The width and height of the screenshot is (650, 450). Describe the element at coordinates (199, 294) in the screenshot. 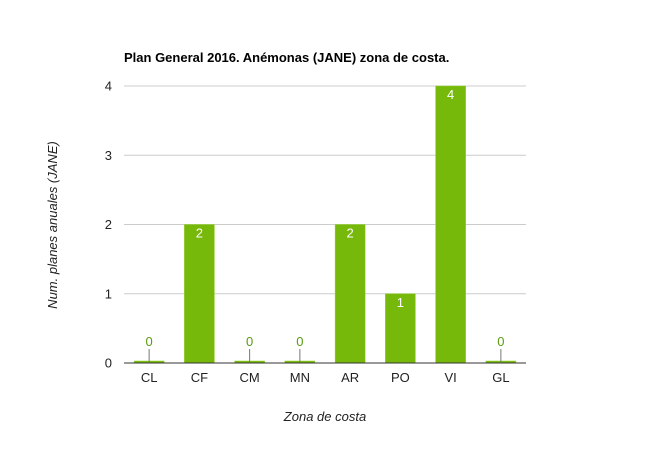

I see `bar-cf` at that location.